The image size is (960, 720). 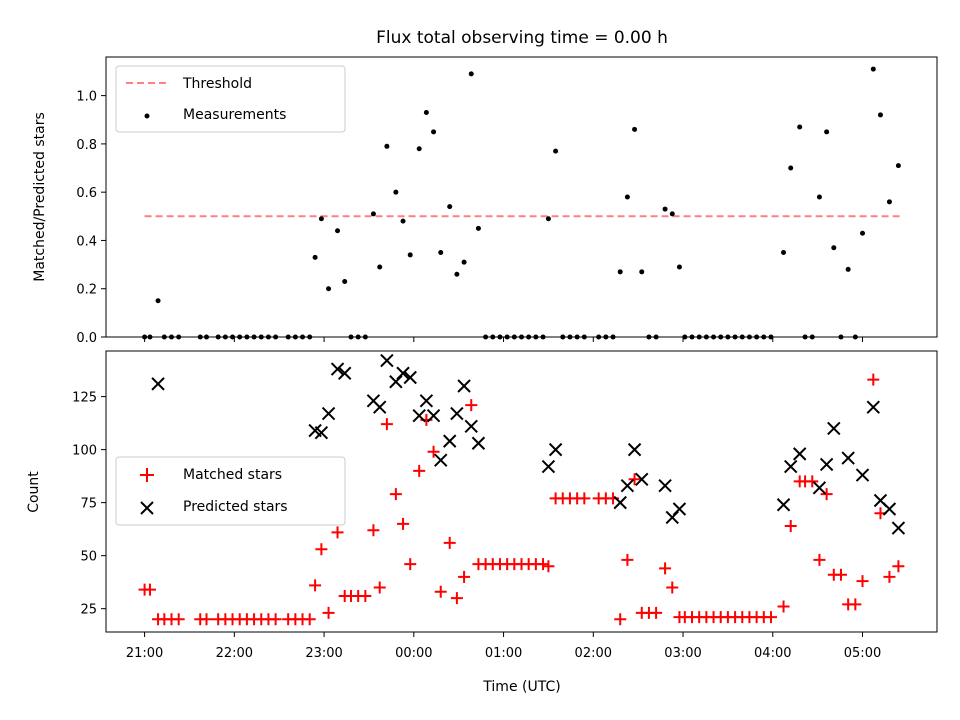 I want to click on legend-predicted-label: Predicted stars, so click(x=235, y=507).